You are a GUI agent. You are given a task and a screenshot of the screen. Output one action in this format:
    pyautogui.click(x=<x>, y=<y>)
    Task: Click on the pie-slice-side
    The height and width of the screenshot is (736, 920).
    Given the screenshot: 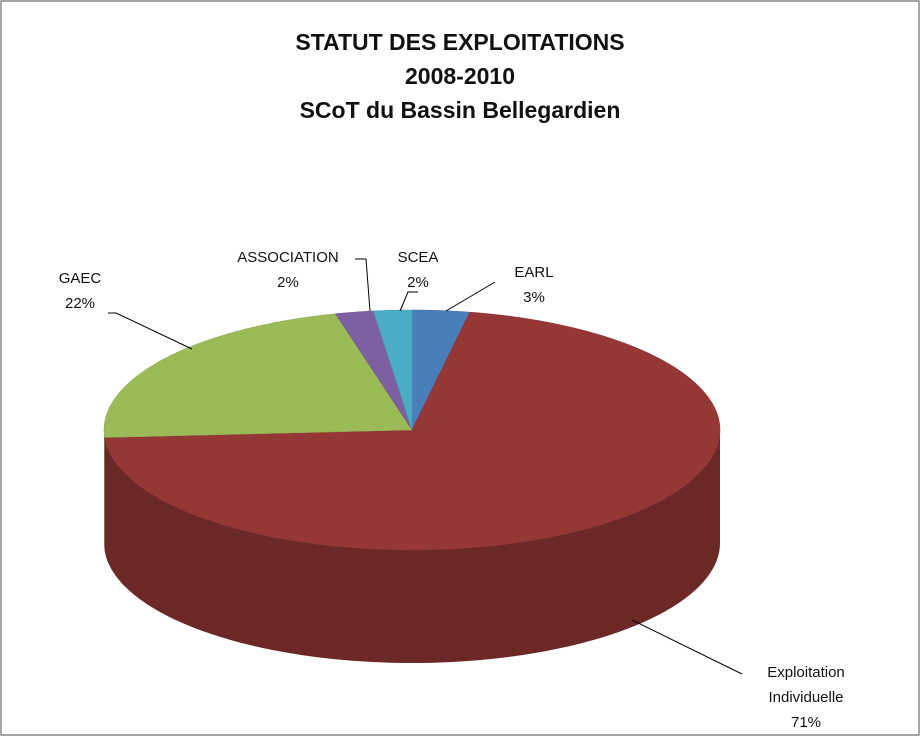 What is the action you would take?
    pyautogui.click(x=104, y=490)
    